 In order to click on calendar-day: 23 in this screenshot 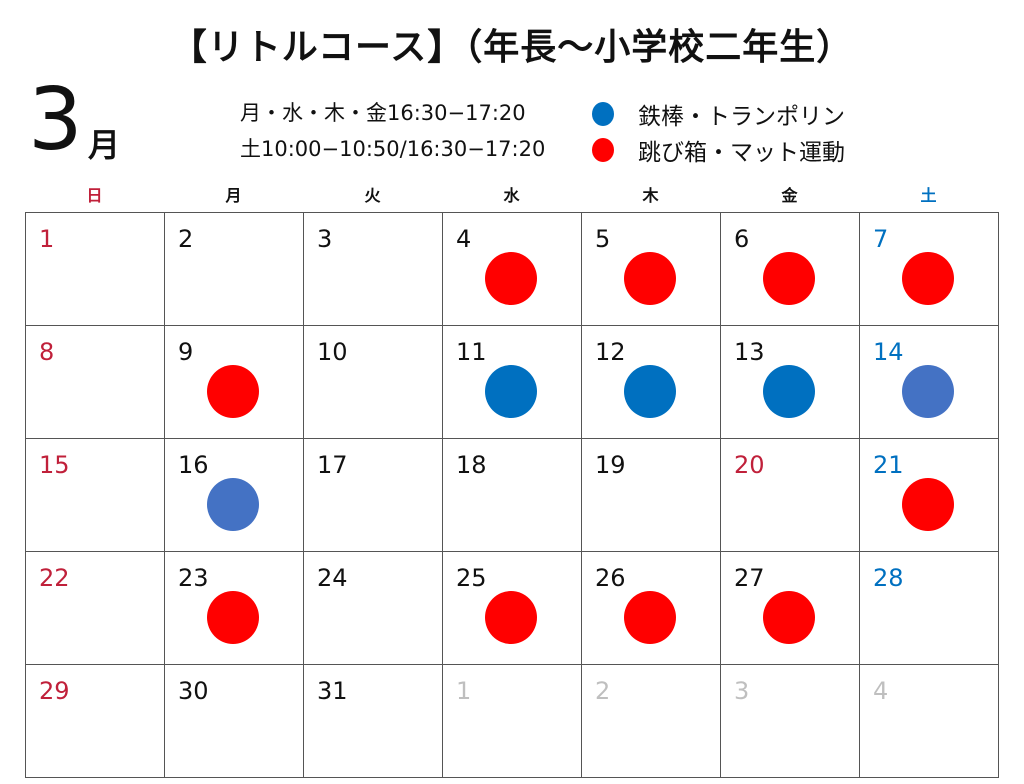, I will do `click(234, 608)`.